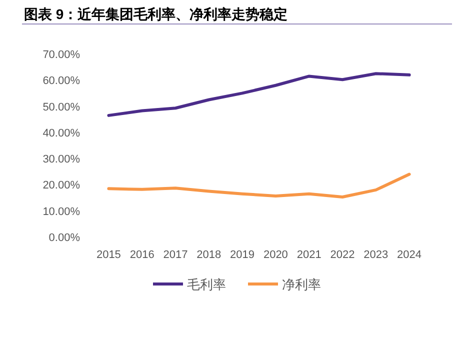 This screenshot has width=469, height=340. Describe the element at coordinates (61, 107) in the screenshot. I see `y-tick-label: 50.00%` at that location.